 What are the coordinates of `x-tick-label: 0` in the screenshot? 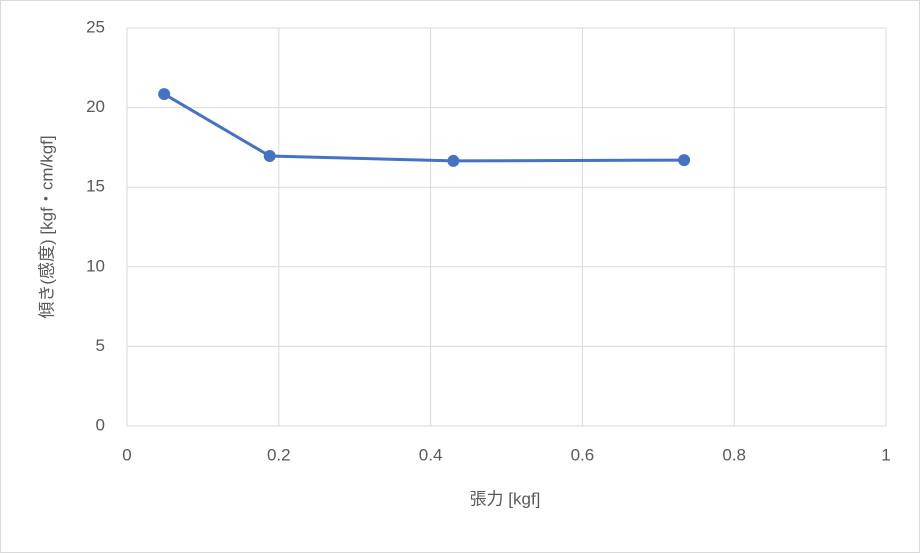 It's located at (126, 454).